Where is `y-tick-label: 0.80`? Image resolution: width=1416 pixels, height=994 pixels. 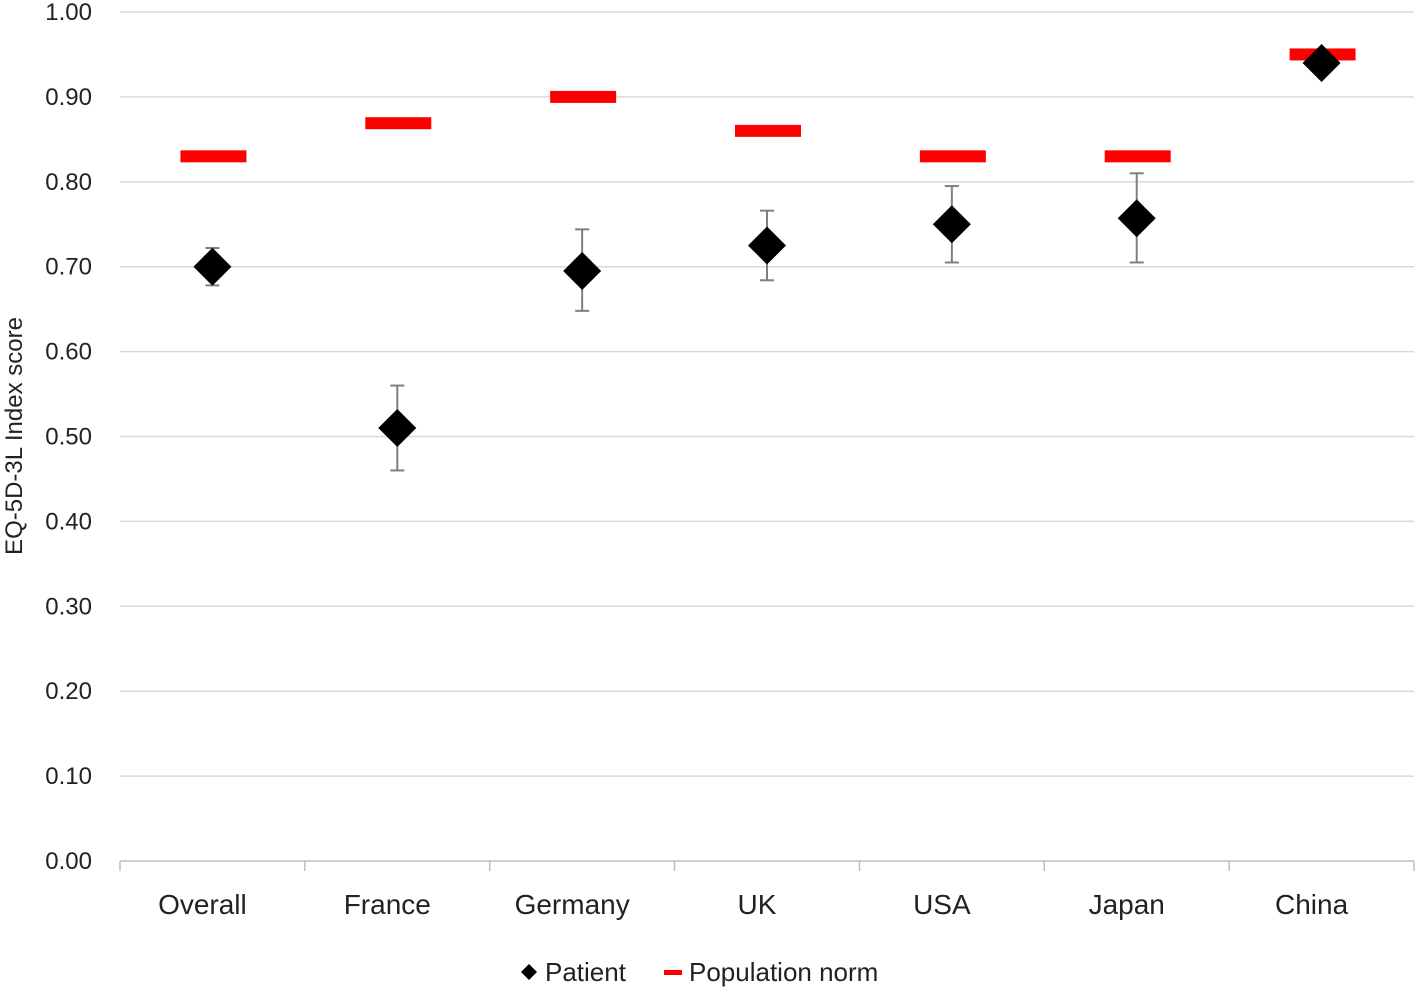
y-tick-label: 0.80 is located at coordinates (68, 182).